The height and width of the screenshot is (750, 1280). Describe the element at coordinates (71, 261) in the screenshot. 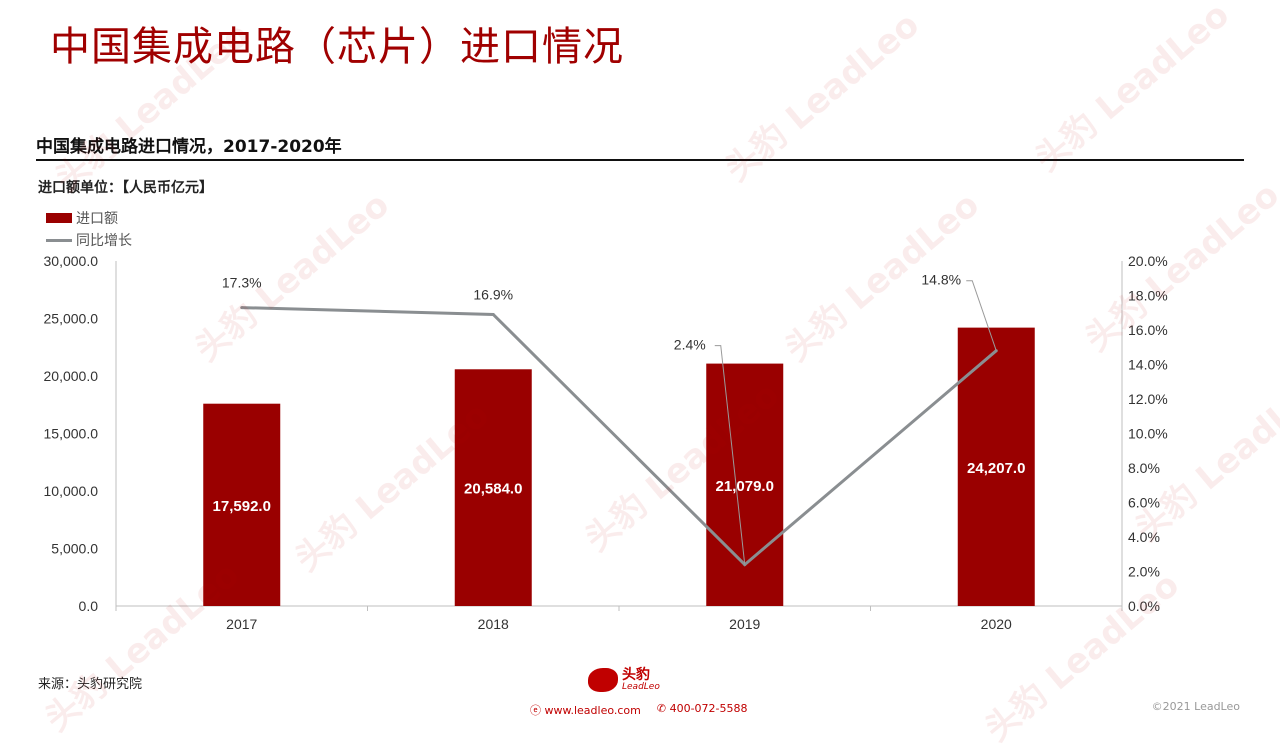

I see `y-left-tick-label: 30,000.0` at that location.